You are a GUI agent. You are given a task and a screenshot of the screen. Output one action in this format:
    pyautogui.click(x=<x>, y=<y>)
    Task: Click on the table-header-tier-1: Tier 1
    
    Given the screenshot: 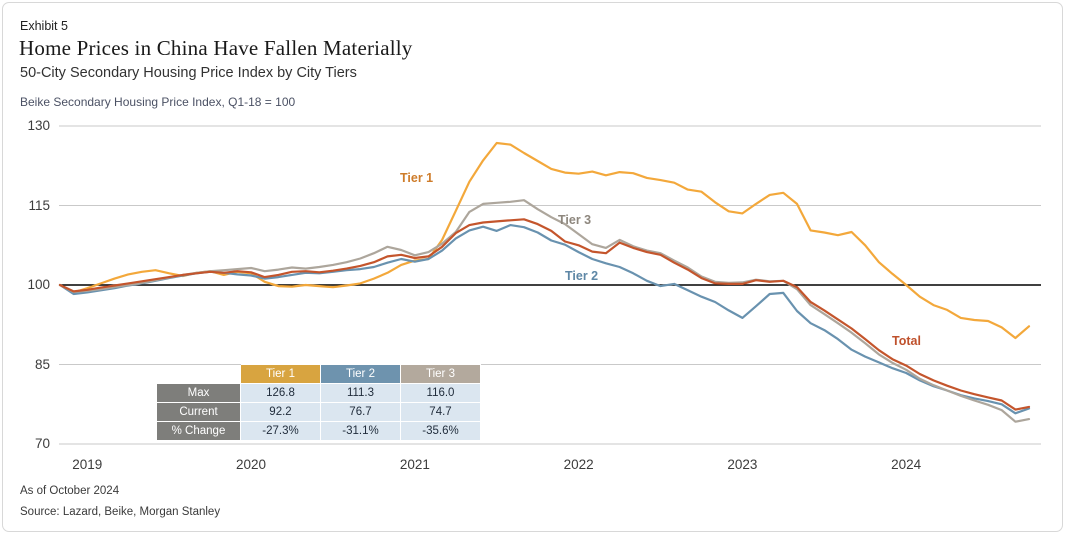 What is the action you would take?
    pyautogui.click(x=280, y=374)
    